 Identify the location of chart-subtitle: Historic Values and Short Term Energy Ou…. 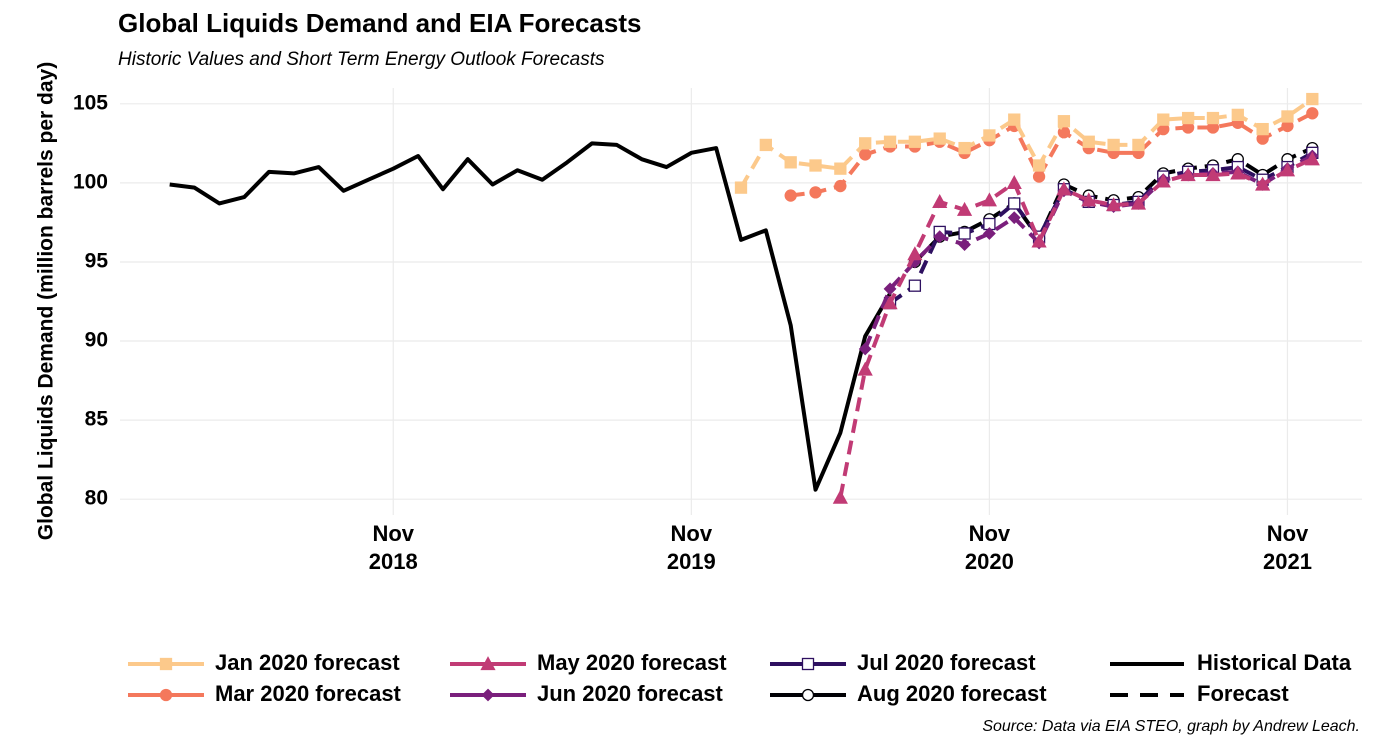
(361, 59).